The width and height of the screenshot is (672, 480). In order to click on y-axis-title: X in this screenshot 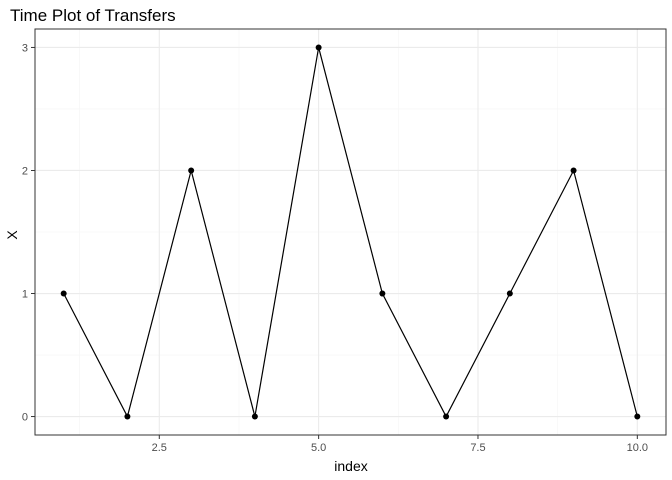, I will do `click(12, 235)`.